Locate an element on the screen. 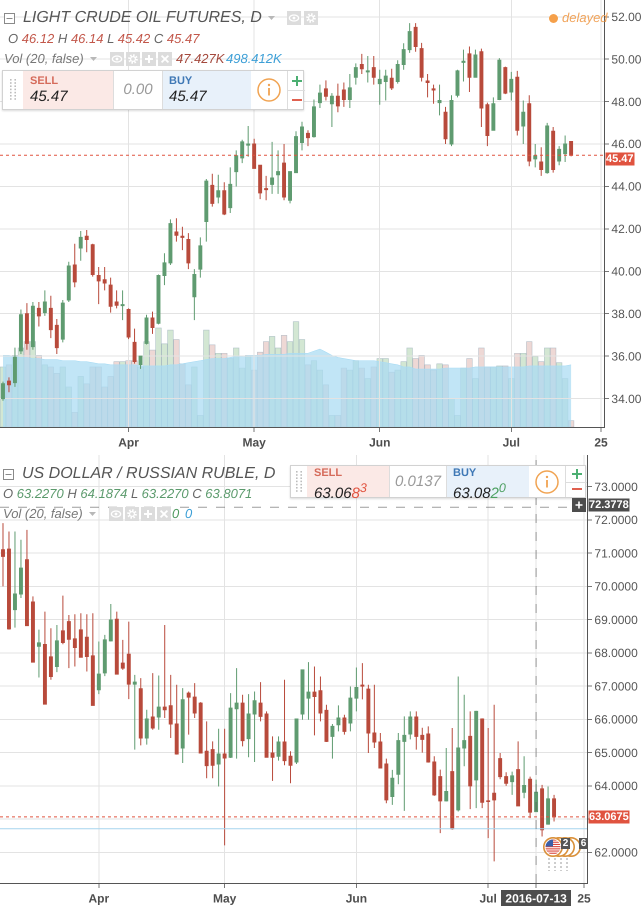 This screenshot has width=642, height=906. y-tick-label: 36.00 is located at coordinates (626, 356).